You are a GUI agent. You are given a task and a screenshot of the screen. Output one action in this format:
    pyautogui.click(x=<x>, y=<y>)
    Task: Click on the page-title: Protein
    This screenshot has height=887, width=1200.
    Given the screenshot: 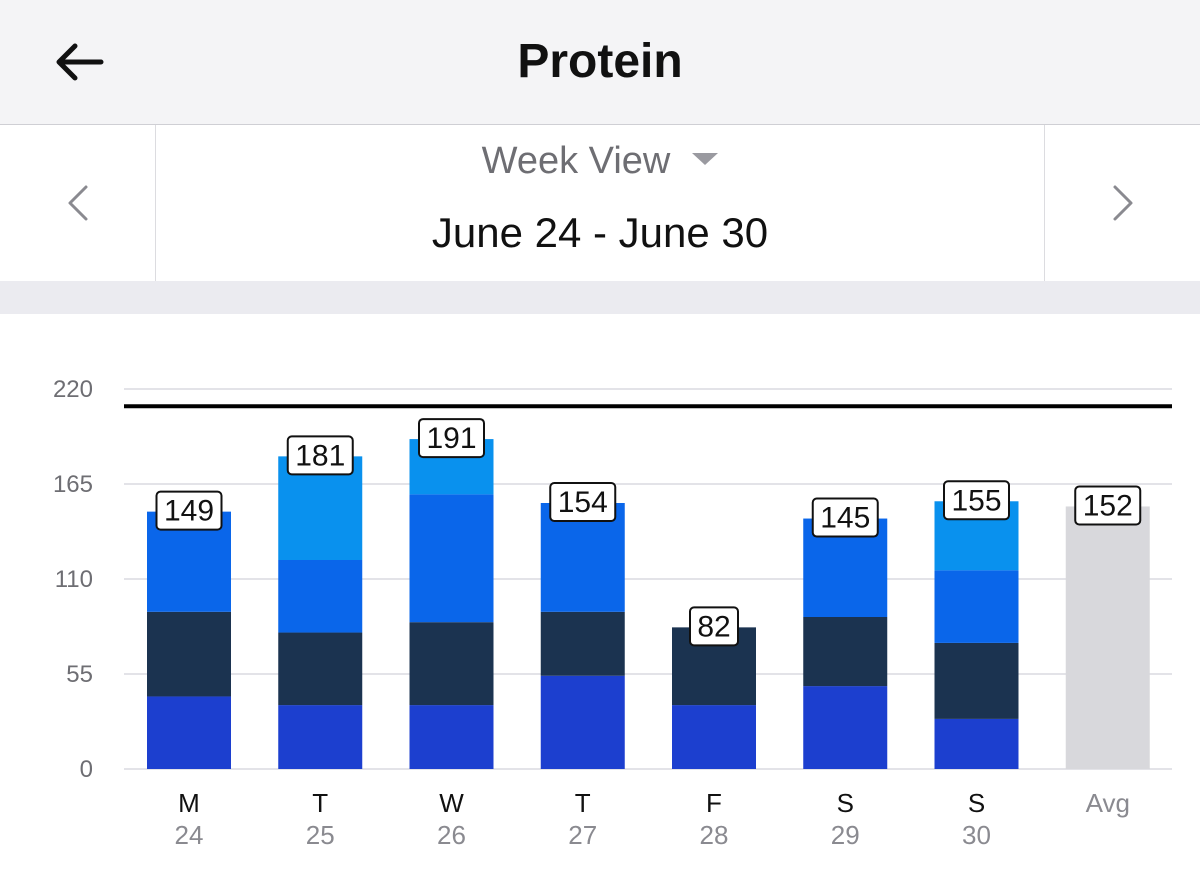 What is the action you would take?
    pyautogui.click(x=600, y=61)
    